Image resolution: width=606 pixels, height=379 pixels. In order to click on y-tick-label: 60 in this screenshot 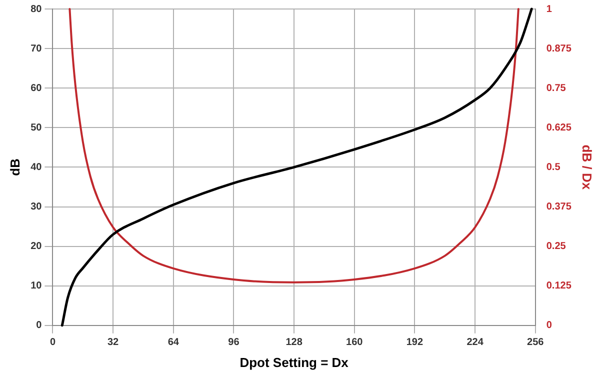, I will do `click(36, 88)`.